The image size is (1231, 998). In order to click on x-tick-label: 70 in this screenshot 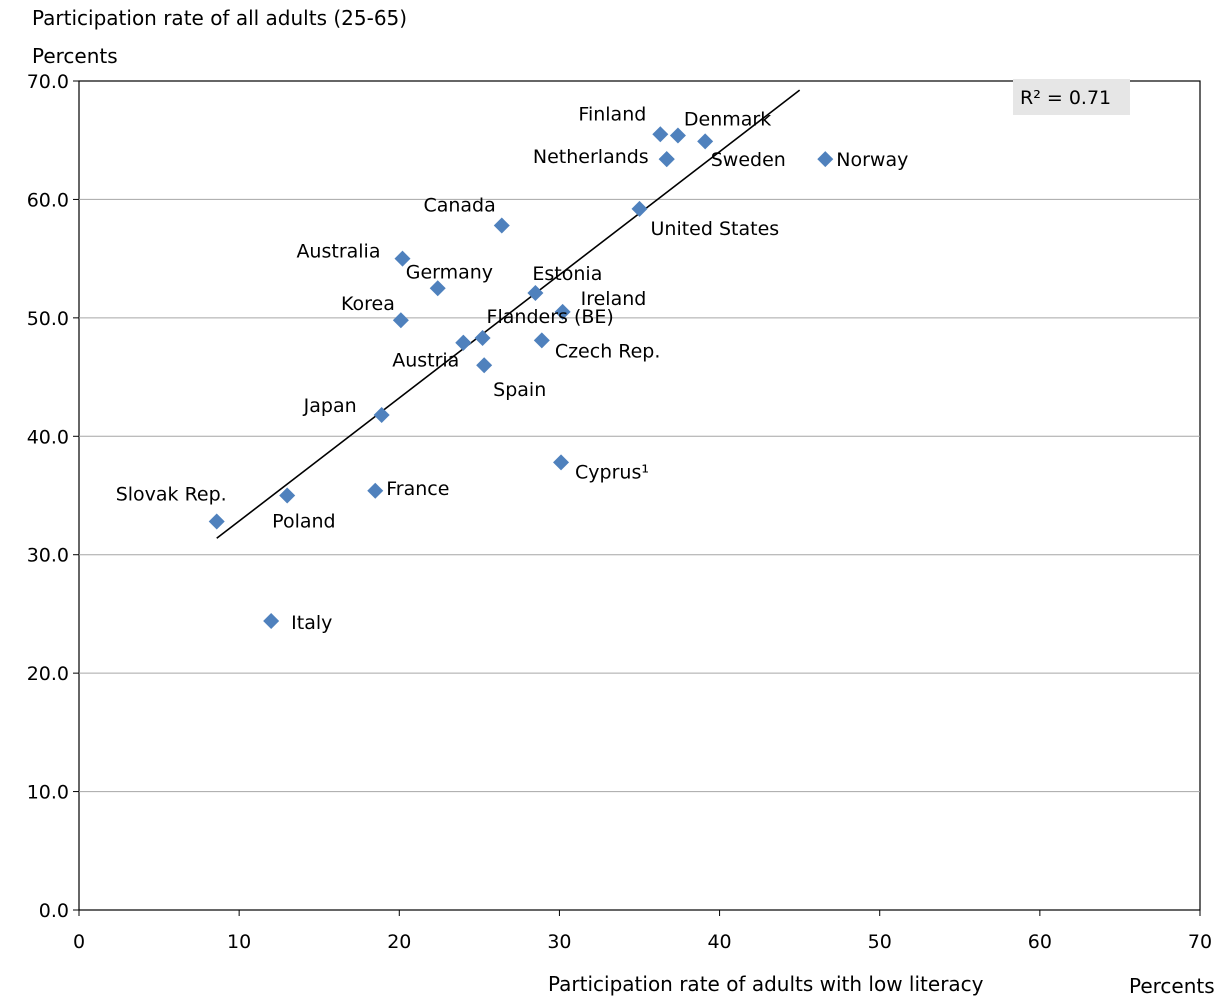, I will do `click(1200, 942)`.